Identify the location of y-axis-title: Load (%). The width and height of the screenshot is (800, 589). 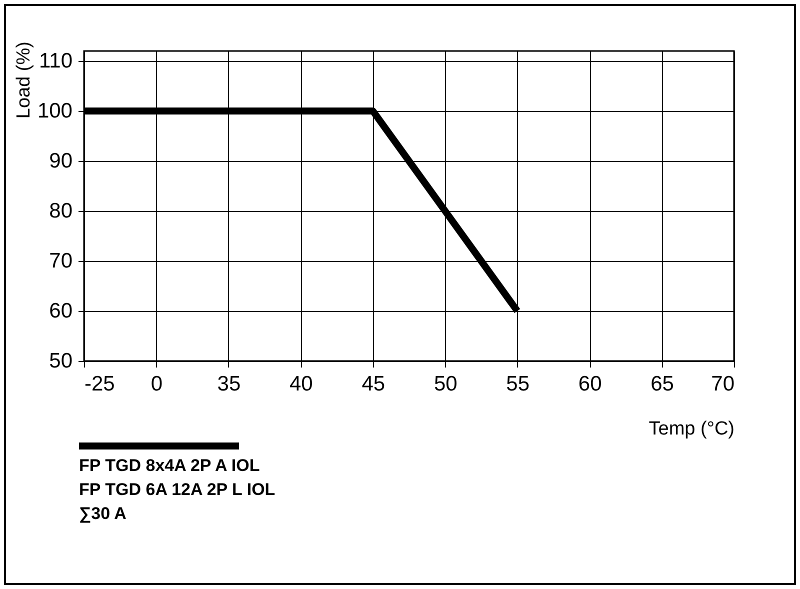
(23, 80).